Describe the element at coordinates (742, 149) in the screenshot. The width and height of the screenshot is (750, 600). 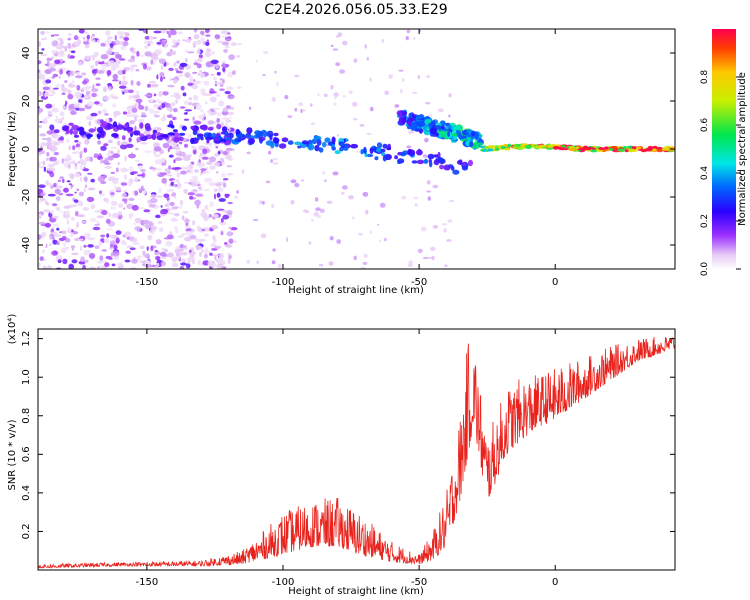
I see `colorbar-label: Normalized spectral amplitude` at that location.